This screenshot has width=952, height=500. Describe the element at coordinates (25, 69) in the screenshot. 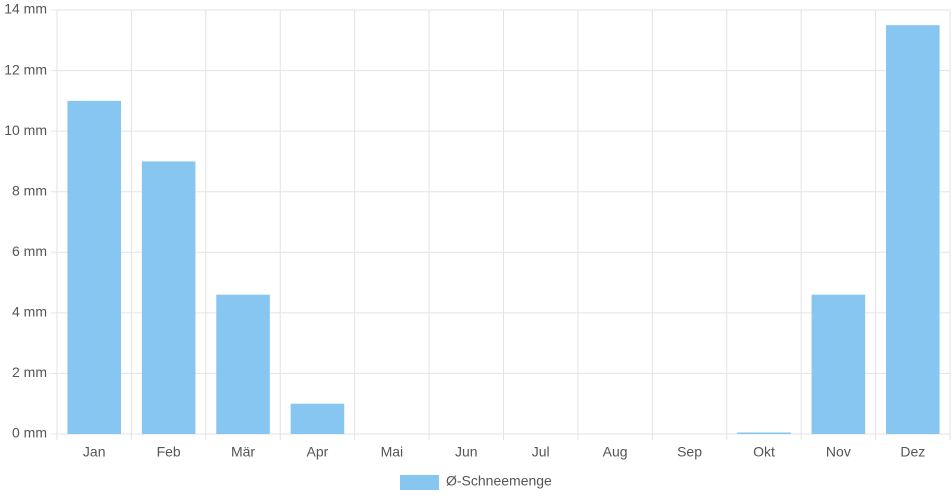

I see `y-tick-label: 12 mm` at that location.